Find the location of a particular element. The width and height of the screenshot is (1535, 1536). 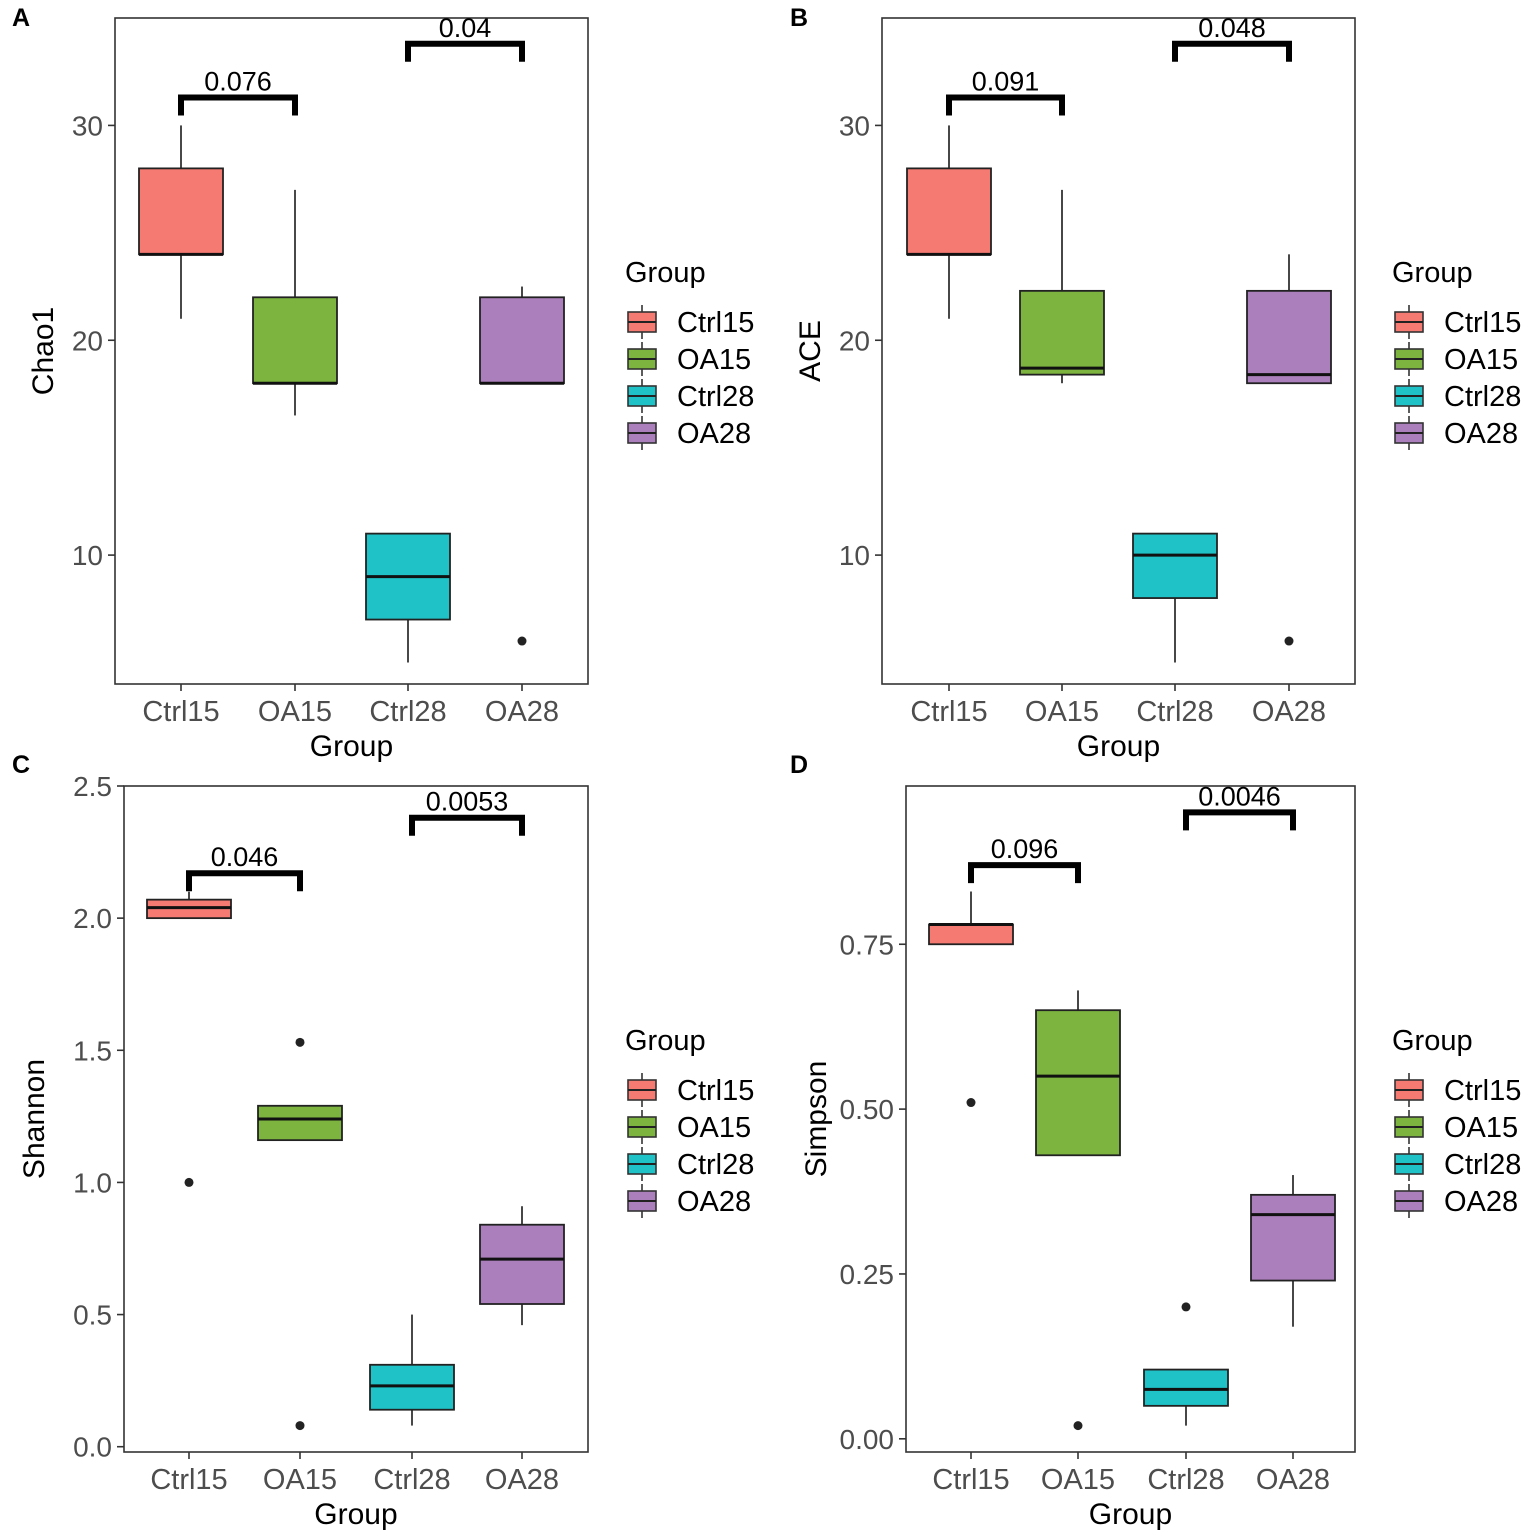

x-tick-label: Ctrl15 is located at coordinates (970, 1480).